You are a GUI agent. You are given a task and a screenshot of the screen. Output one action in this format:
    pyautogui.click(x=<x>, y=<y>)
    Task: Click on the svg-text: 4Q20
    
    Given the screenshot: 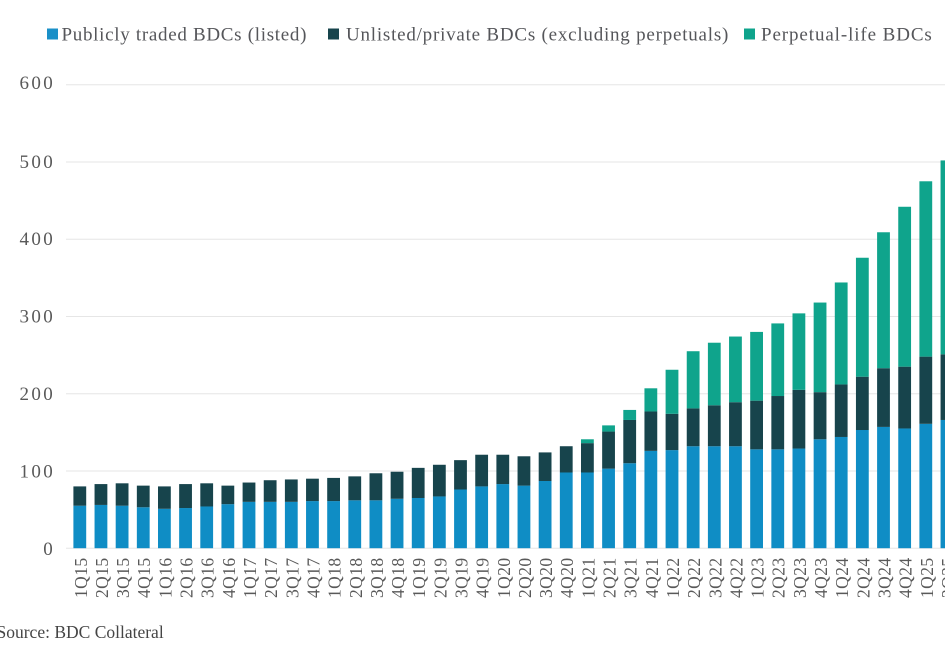 What is the action you would take?
    pyautogui.click(x=567, y=578)
    